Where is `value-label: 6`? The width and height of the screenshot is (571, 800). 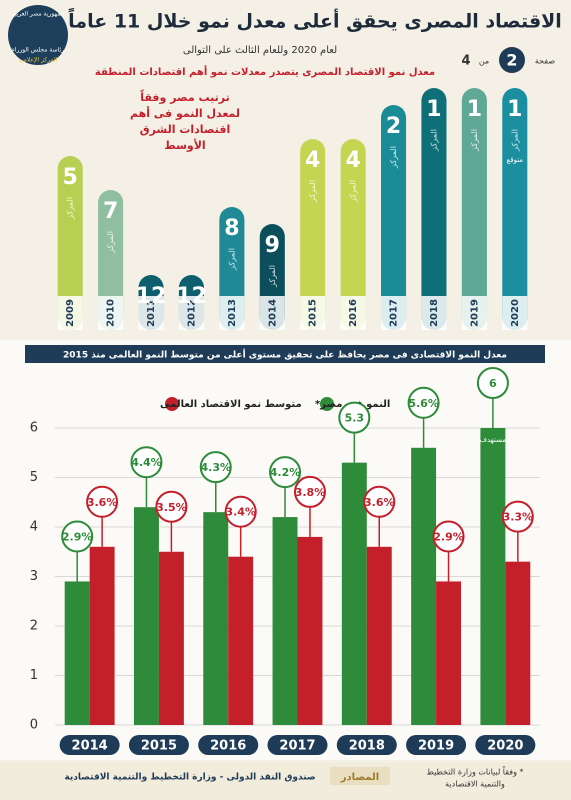
value-label: 6 is located at coordinates (493, 383).